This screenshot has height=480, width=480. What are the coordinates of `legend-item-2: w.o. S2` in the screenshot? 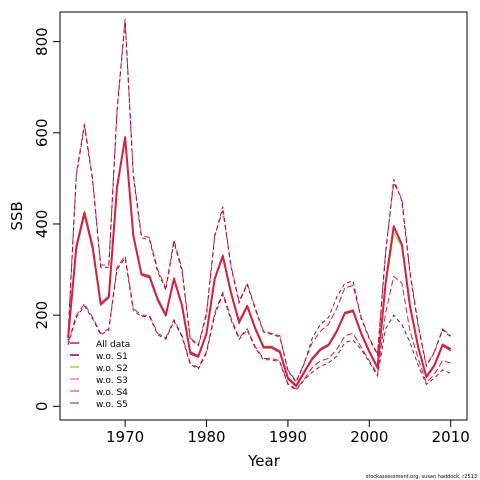 It's located at (99, 369).